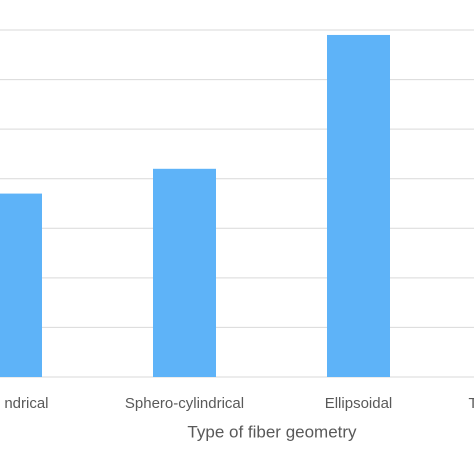 Image resolution: width=474 pixels, height=474 pixels. What do you see at coordinates (26, 403) in the screenshot?
I see `x-tick-label: ndrical` at bounding box center [26, 403].